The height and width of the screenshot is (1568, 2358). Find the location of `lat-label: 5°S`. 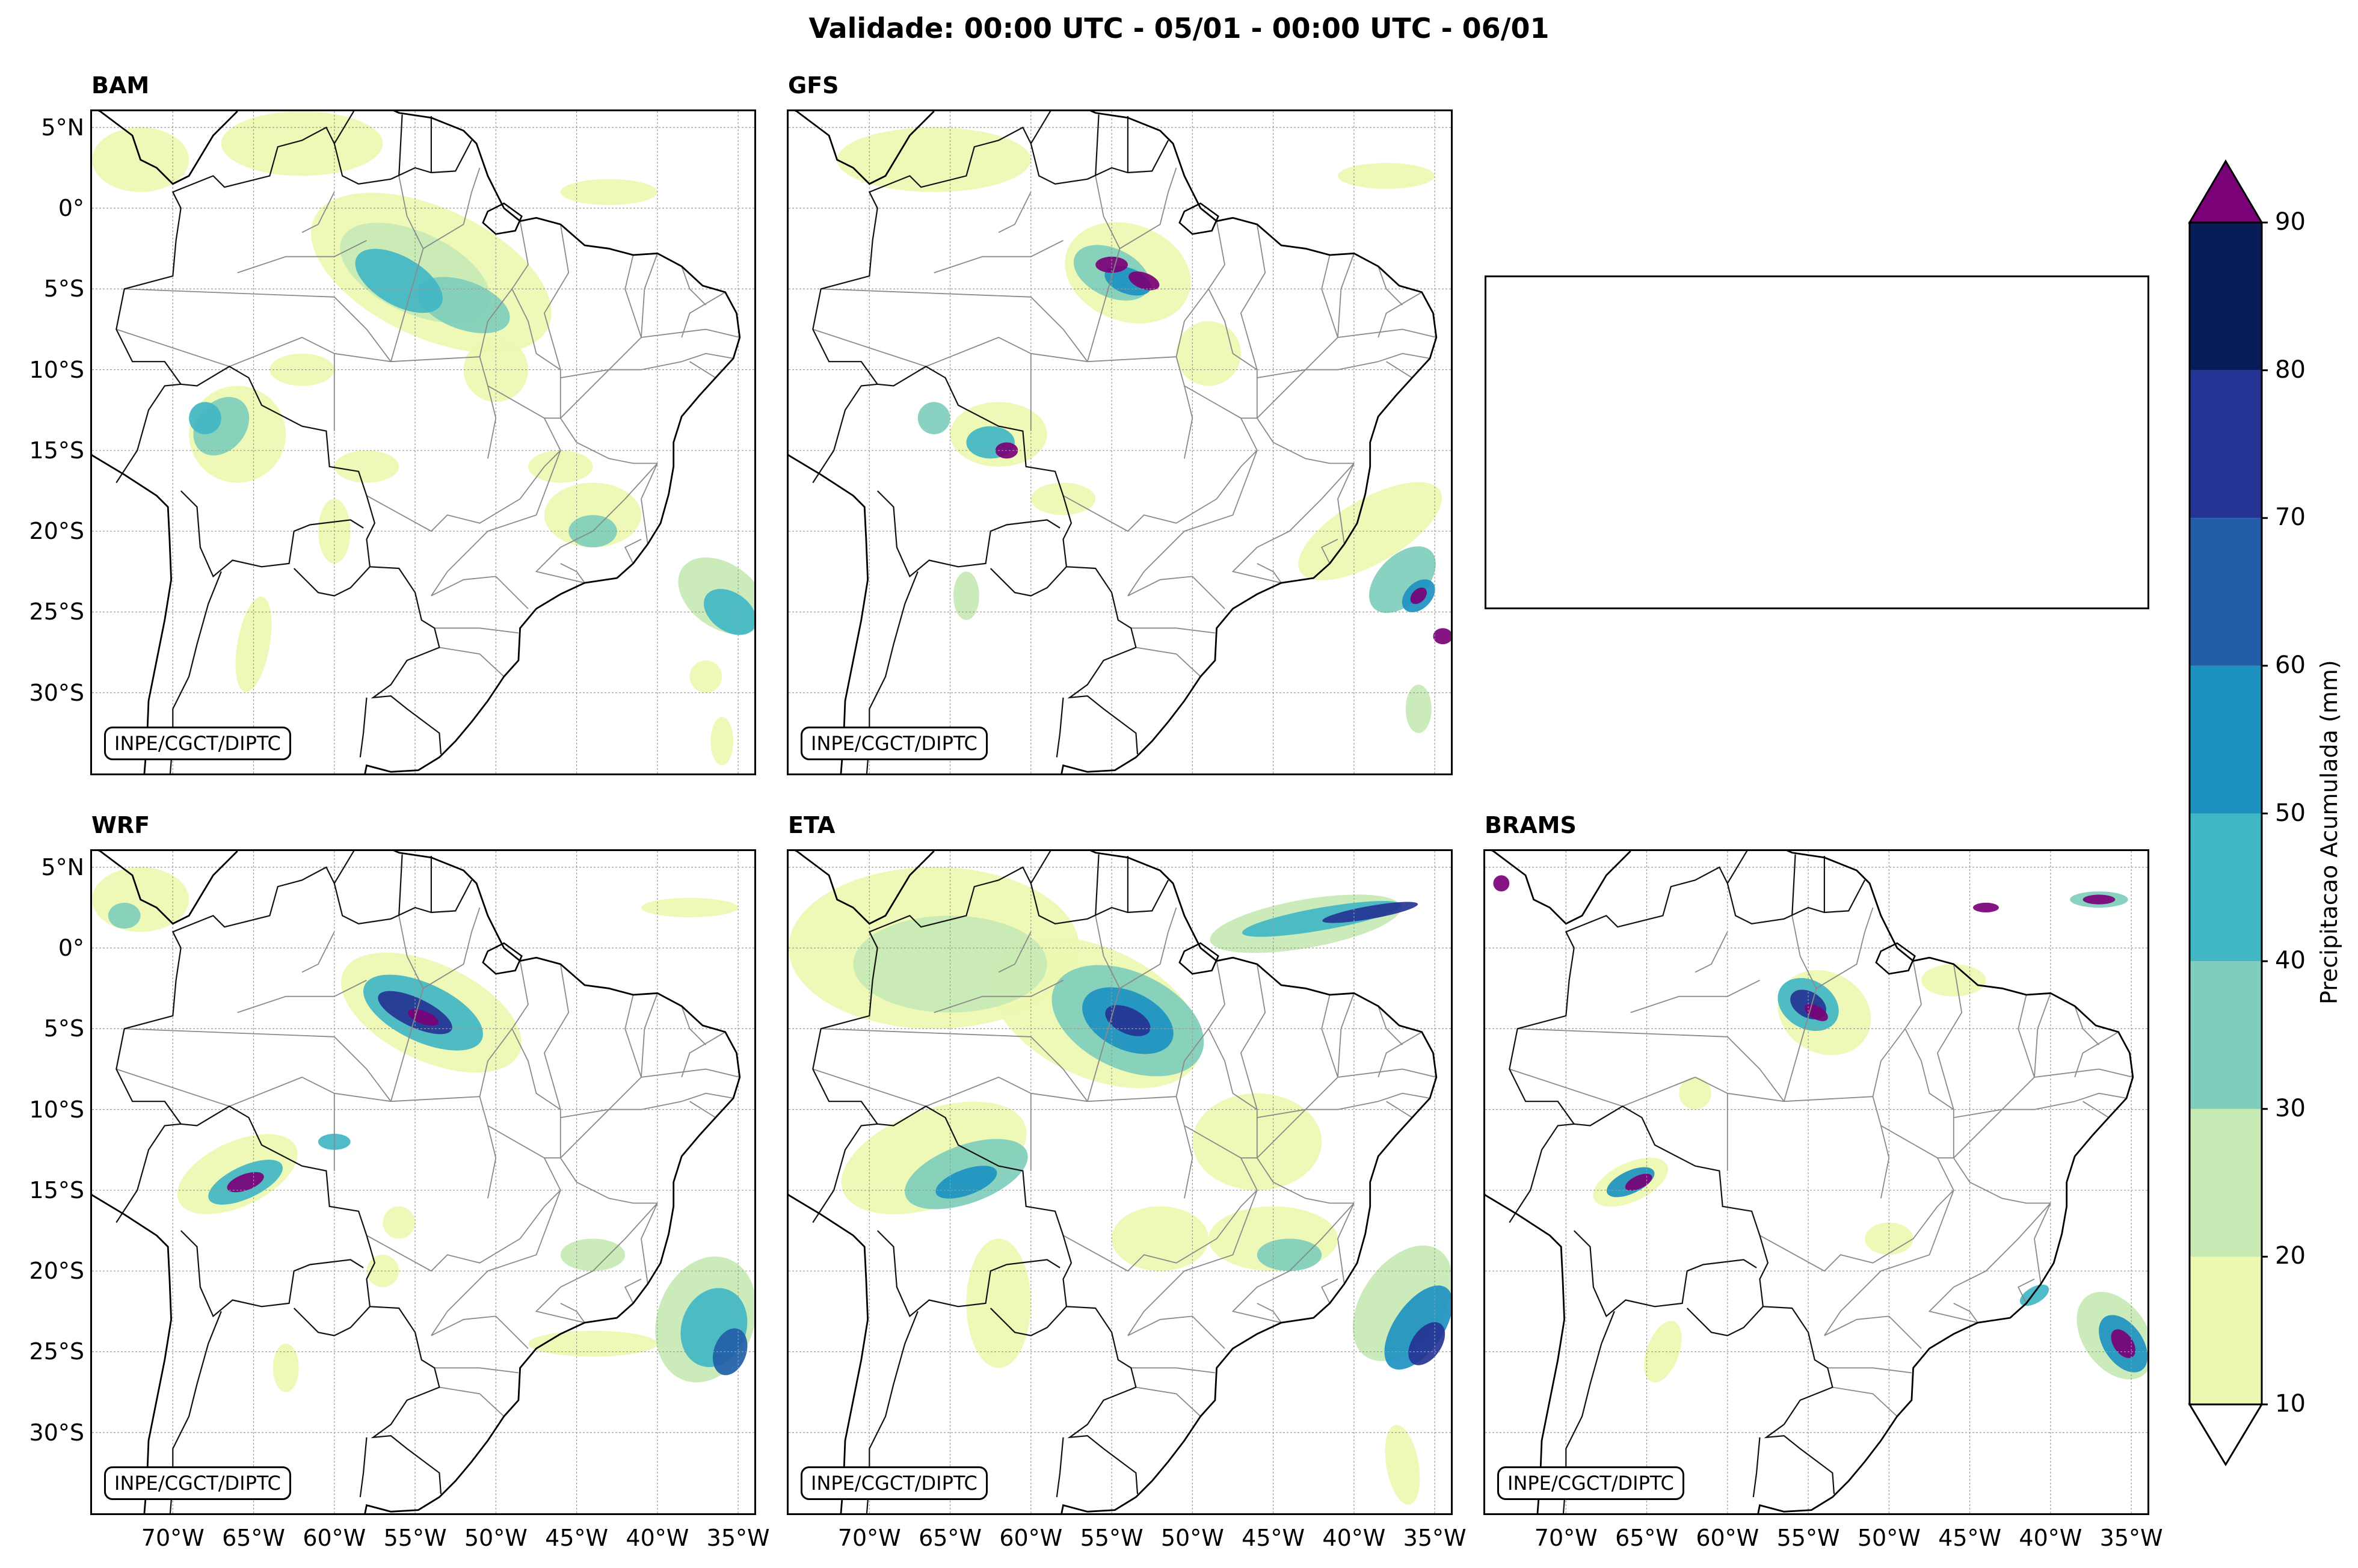

lat-label: 5°S is located at coordinates (63, 289).